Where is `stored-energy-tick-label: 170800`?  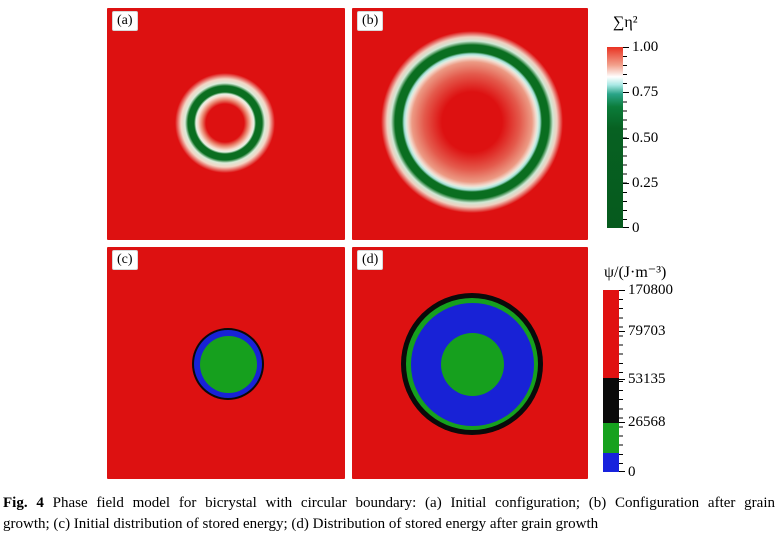
stored-energy-tick-label: 170800 is located at coordinates (650, 290).